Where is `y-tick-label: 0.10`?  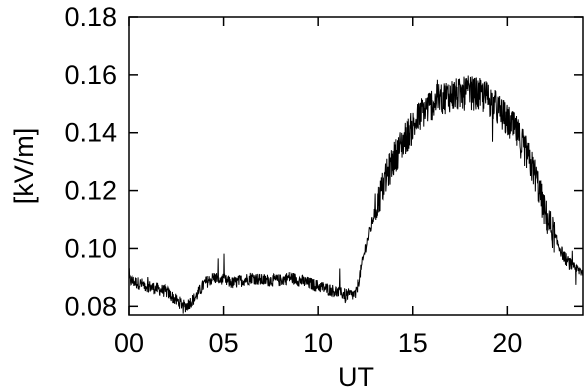 y-tick-label: 0.10 is located at coordinates (90, 248).